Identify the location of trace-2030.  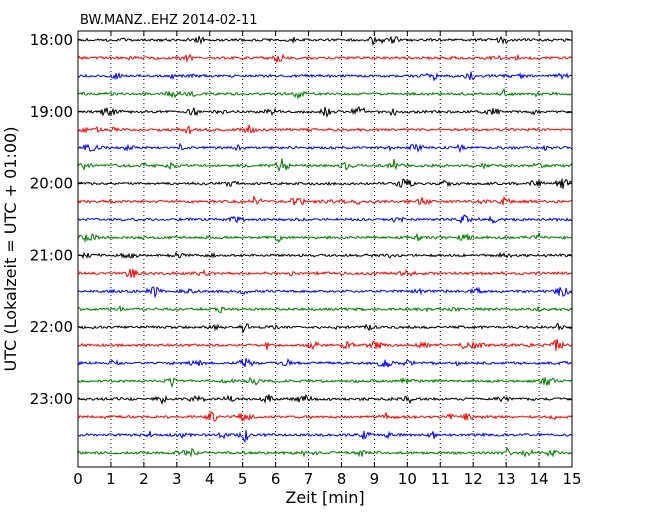
(325, 219).